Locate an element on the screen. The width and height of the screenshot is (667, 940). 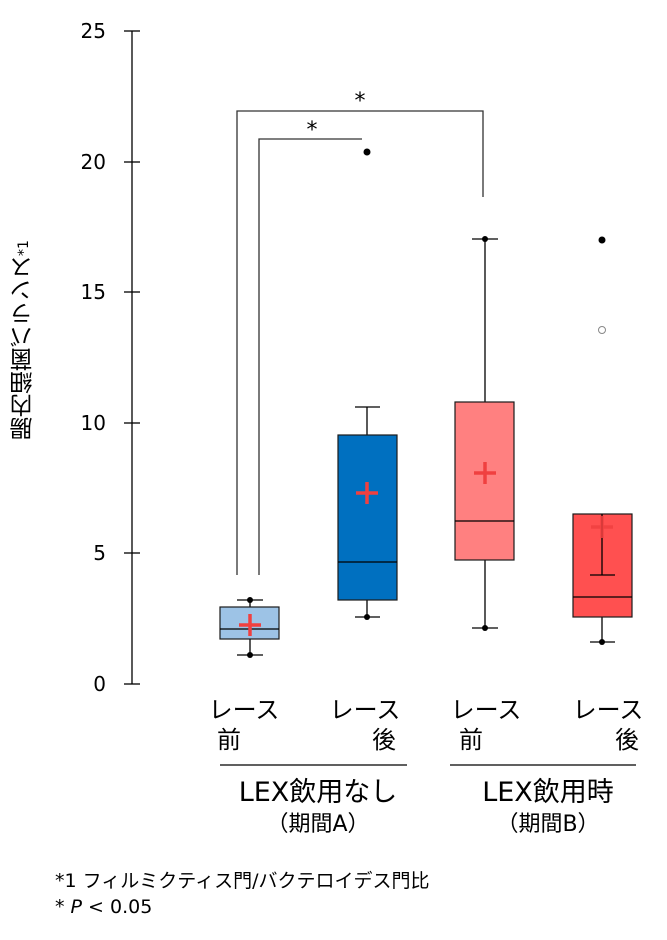
tick-5: 5 is located at coordinates (99, 553).